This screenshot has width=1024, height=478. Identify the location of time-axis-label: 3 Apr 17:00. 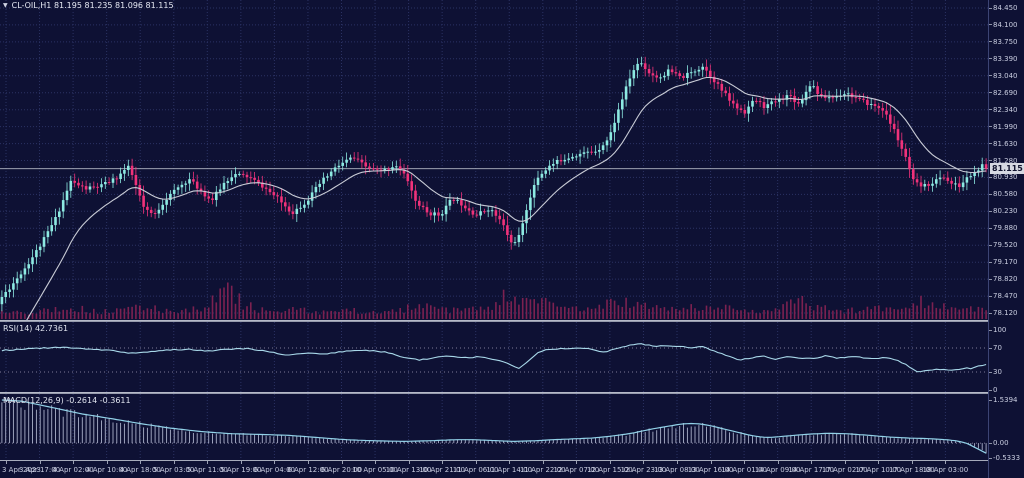
(39, 470).